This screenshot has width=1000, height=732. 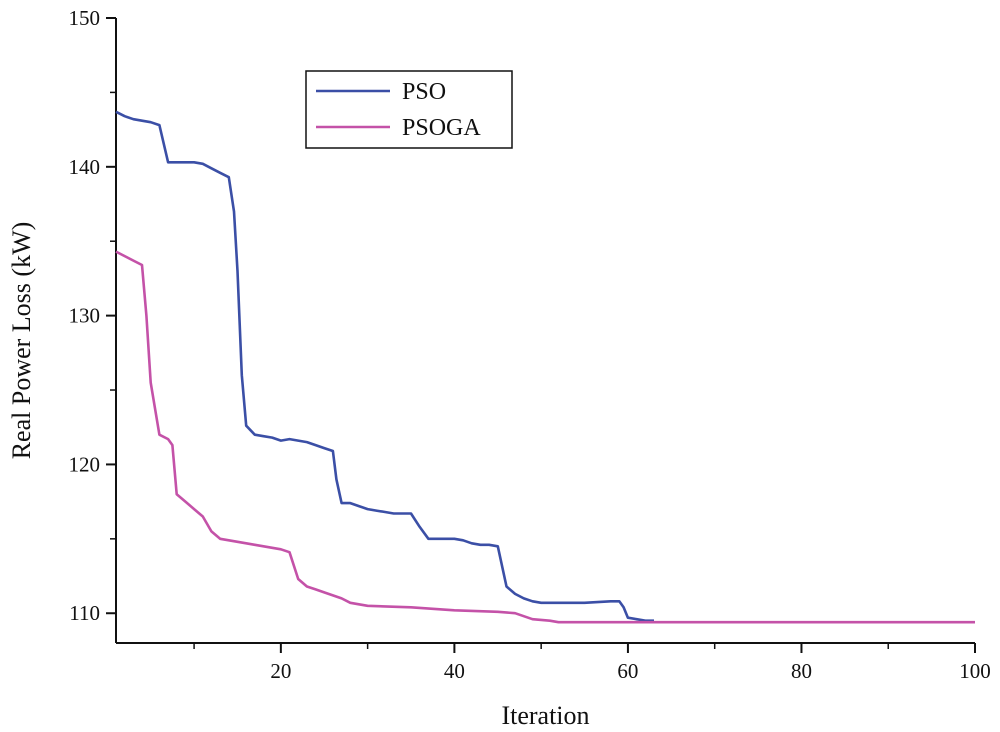 What do you see at coordinates (85, 316) in the screenshot?
I see `y-tick-label-130: 130` at bounding box center [85, 316].